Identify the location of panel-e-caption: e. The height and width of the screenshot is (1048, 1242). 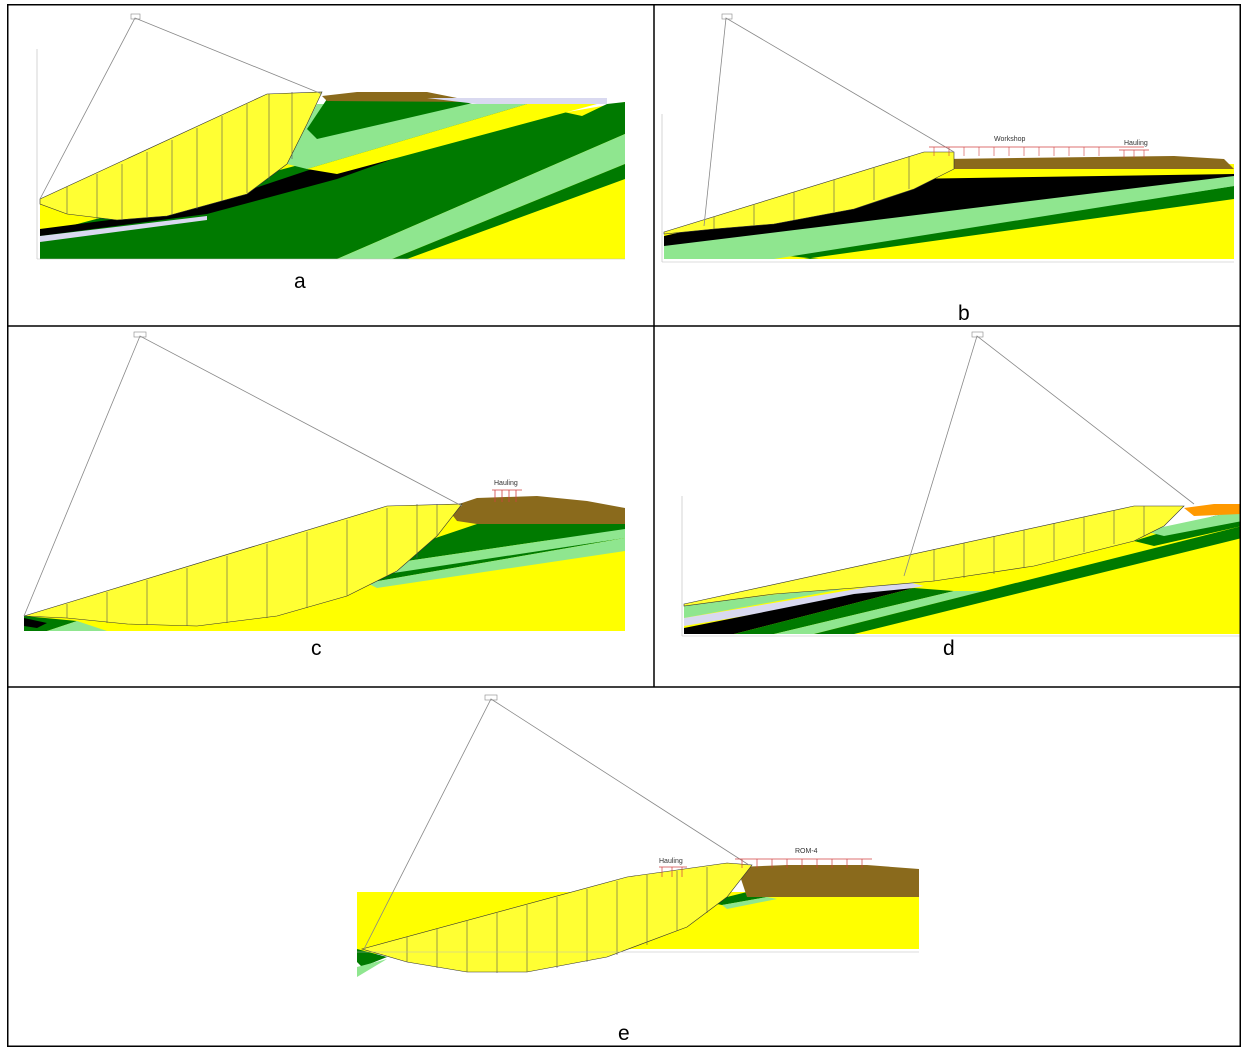
(624, 1033).